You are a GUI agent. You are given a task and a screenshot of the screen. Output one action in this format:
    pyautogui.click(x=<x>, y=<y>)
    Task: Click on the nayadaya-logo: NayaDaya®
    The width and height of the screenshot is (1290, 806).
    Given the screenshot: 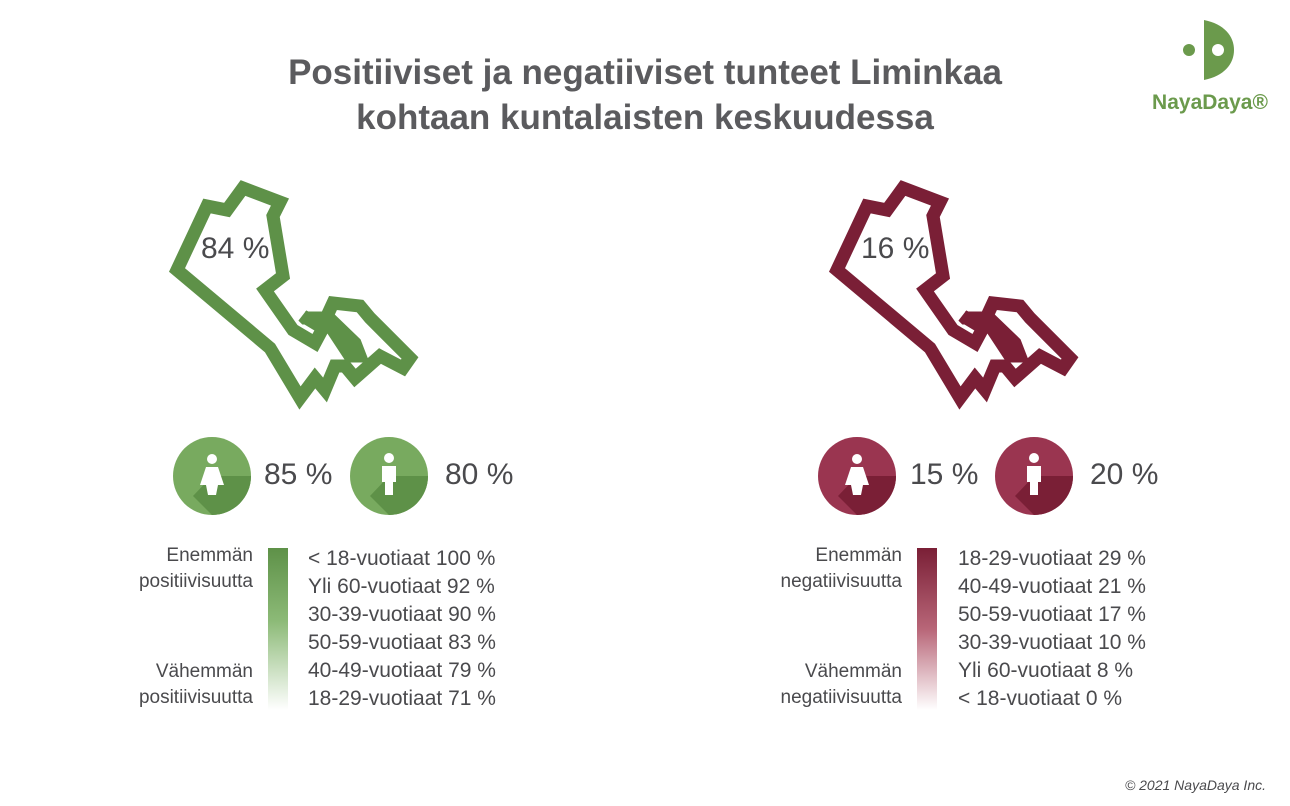 What is the action you would take?
    pyautogui.click(x=1210, y=68)
    